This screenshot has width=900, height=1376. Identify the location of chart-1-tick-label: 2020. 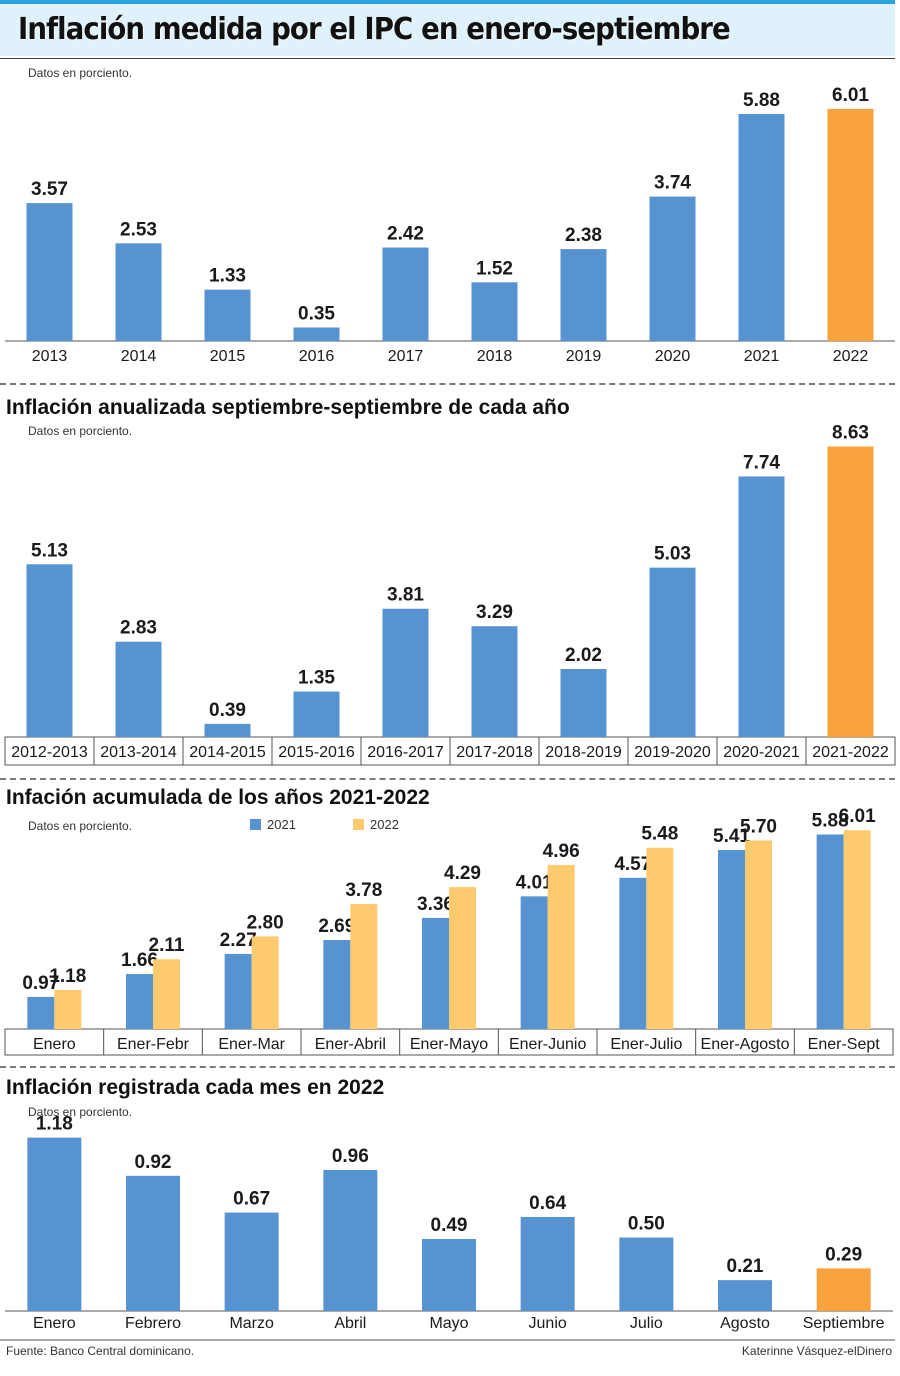
(673, 356).